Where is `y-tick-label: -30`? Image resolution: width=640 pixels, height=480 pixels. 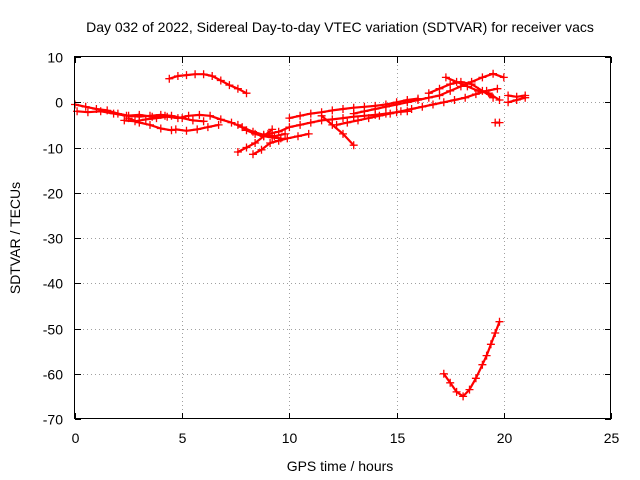
y-tick-label: -30 is located at coordinates (53, 239).